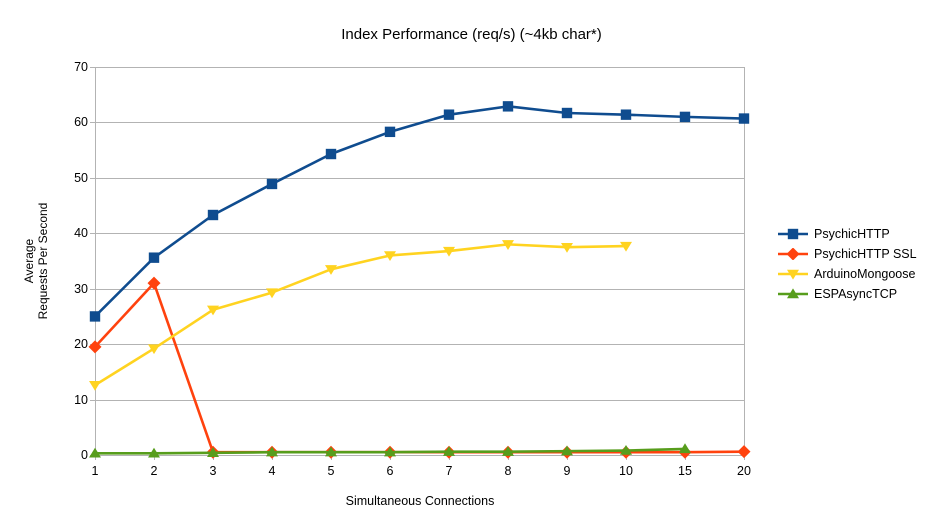 Image resolution: width=943 pixels, height=530 pixels. Describe the element at coordinates (81, 400) in the screenshot. I see `y-tick-label: 10` at that location.